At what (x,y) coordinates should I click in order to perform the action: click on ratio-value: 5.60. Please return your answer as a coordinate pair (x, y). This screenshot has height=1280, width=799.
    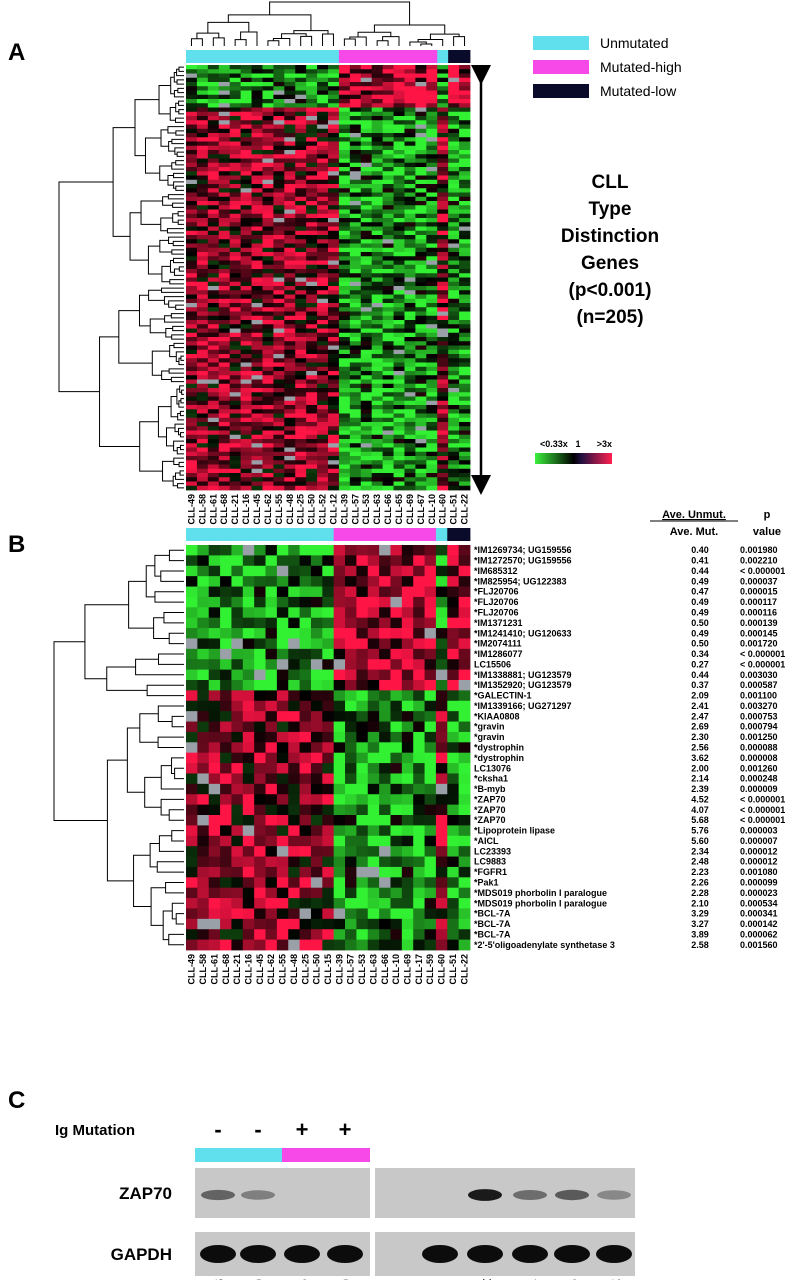
    Looking at the image, I should click on (700, 841).